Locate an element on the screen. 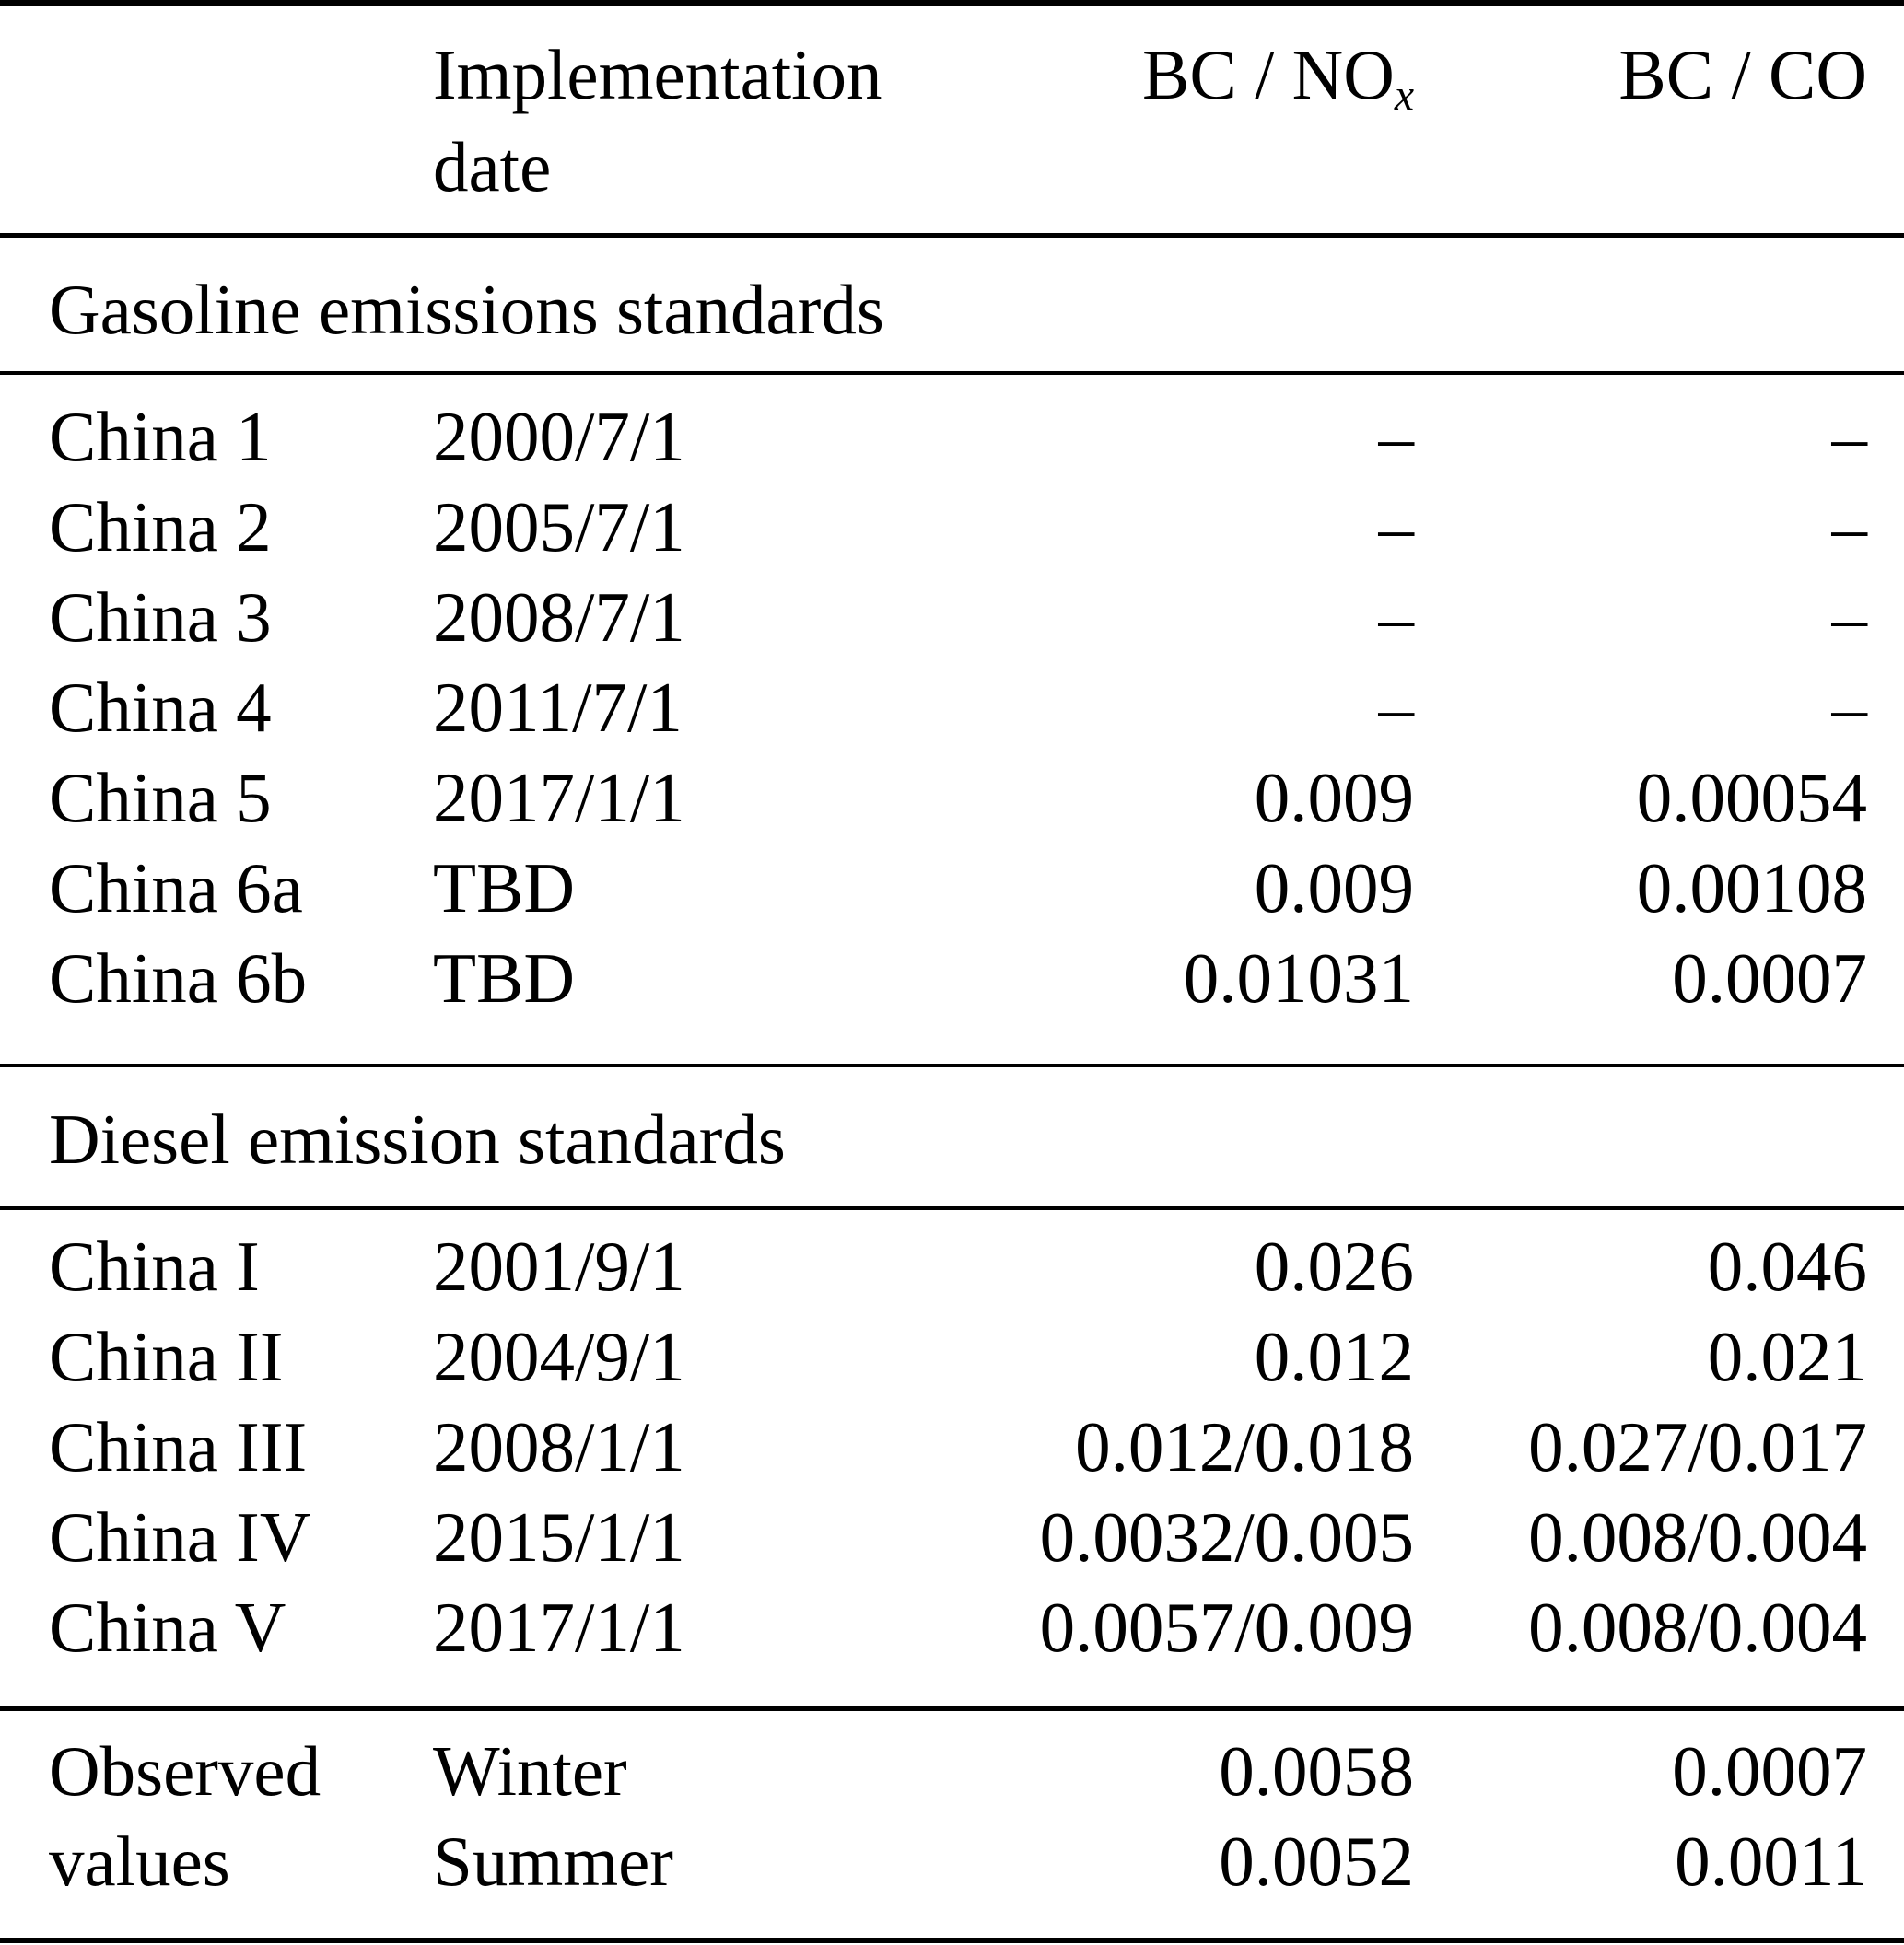  row-label: China 5 is located at coordinates (160, 797).